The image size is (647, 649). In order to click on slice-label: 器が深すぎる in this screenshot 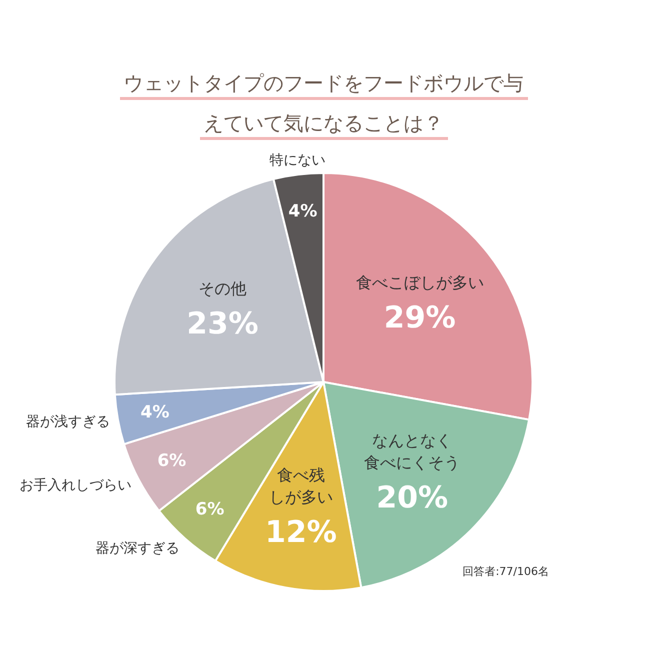, I will do `click(138, 548)`.